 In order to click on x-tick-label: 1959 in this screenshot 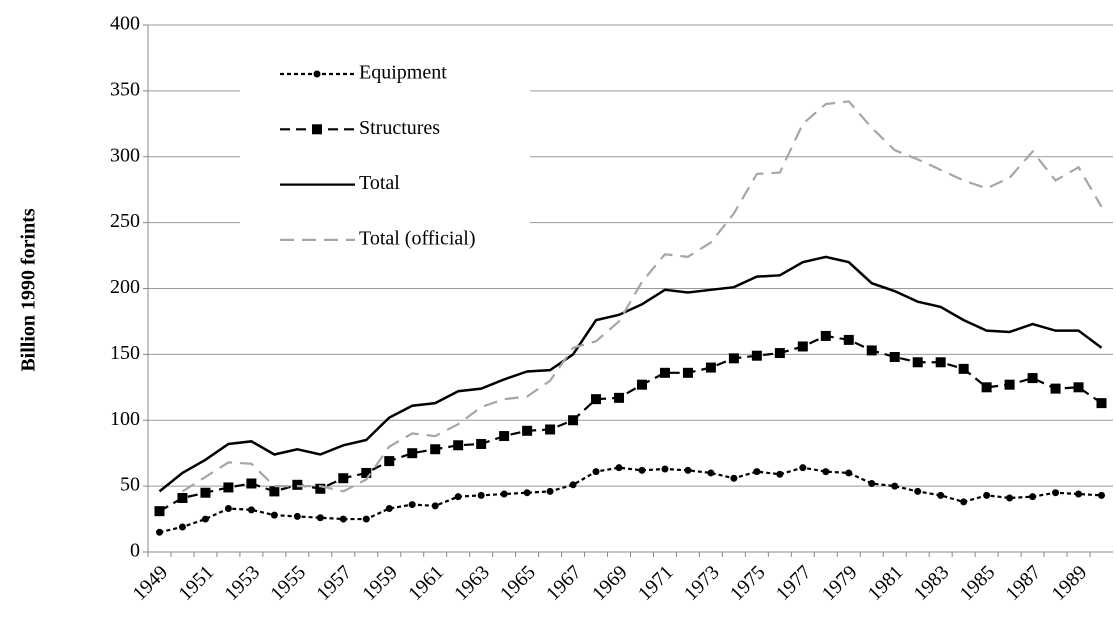, I will do `click(380, 583)`.